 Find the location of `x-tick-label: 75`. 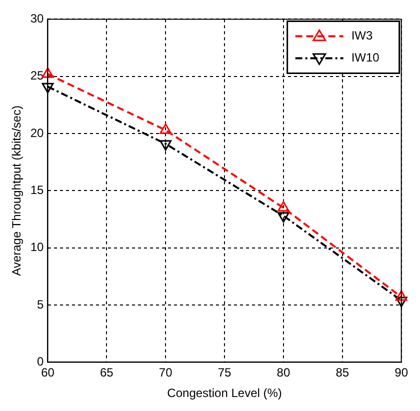

x-tick-label: 75 is located at coordinates (225, 373).